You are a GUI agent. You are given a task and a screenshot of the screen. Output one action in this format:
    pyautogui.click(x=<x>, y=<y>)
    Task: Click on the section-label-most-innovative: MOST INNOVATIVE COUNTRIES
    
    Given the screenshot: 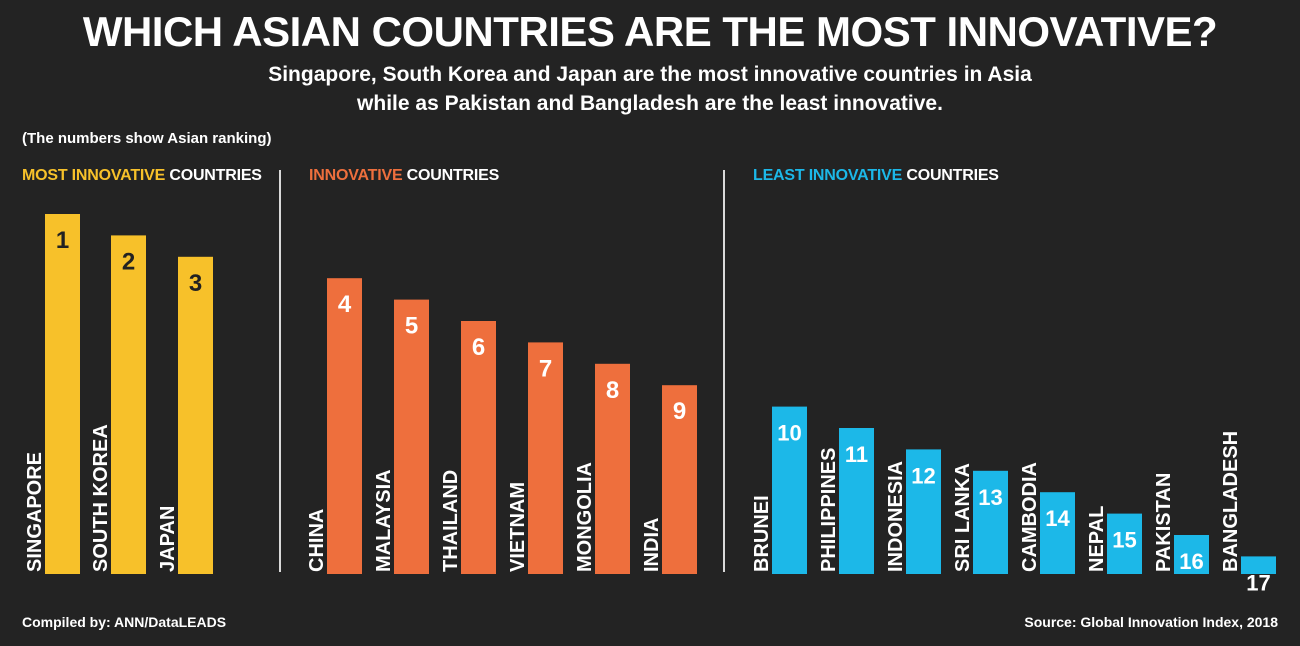 What is the action you would take?
    pyautogui.click(x=142, y=176)
    